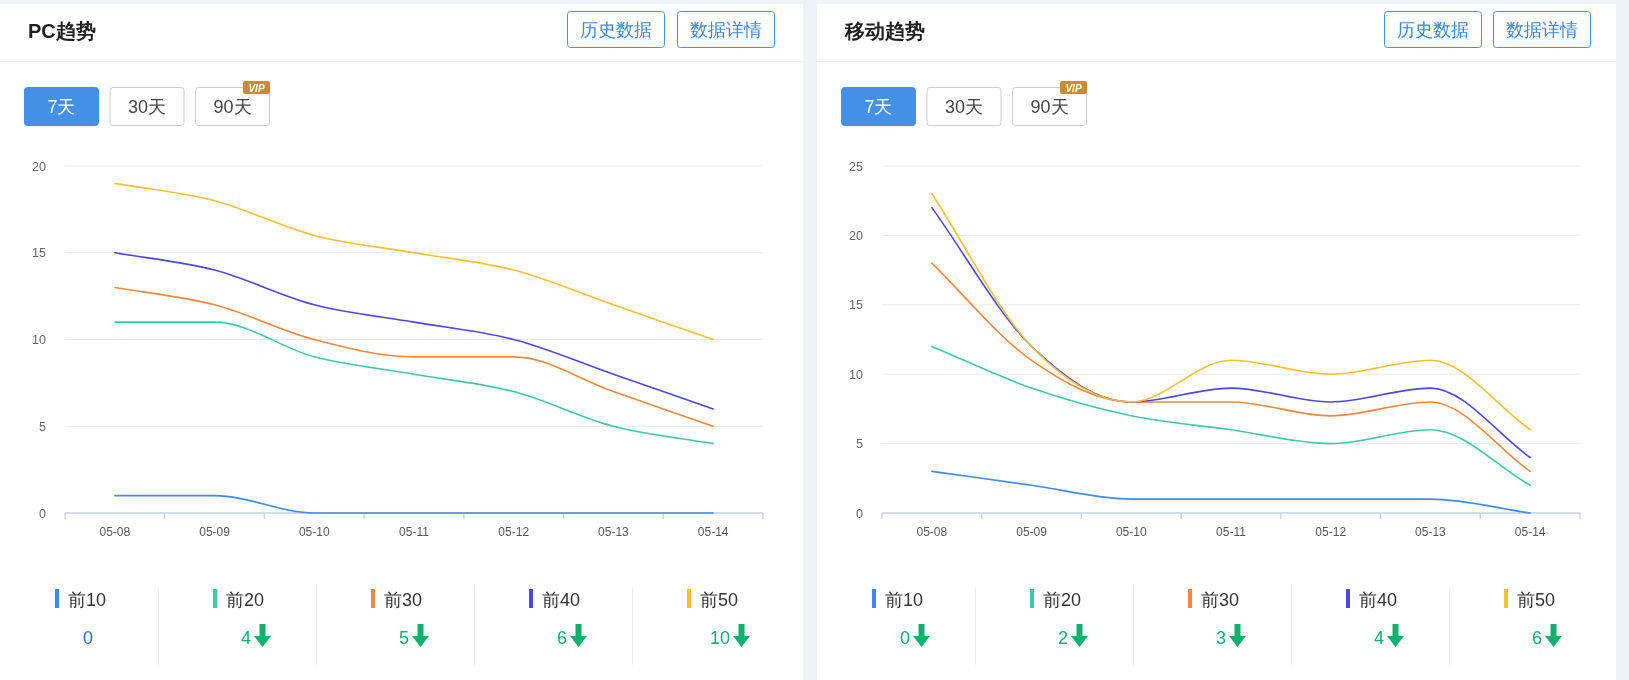 The width and height of the screenshot is (1629, 680). Describe the element at coordinates (856, 166) in the screenshot. I see `y-tick-label: 25` at that location.